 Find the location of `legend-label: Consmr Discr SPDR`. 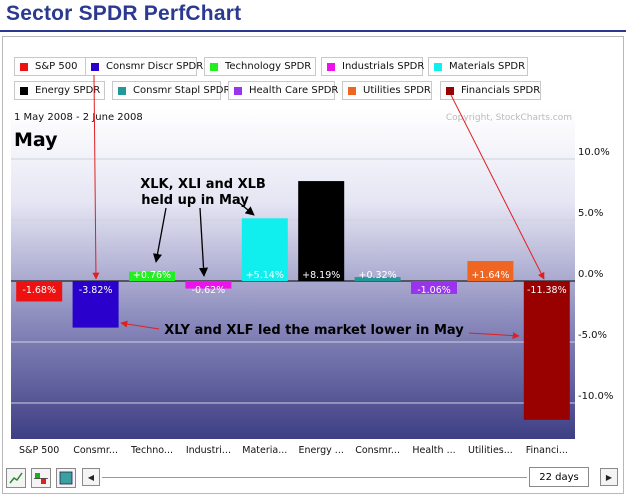

legend-label: Consmr Discr SPDR is located at coordinates (155, 66).